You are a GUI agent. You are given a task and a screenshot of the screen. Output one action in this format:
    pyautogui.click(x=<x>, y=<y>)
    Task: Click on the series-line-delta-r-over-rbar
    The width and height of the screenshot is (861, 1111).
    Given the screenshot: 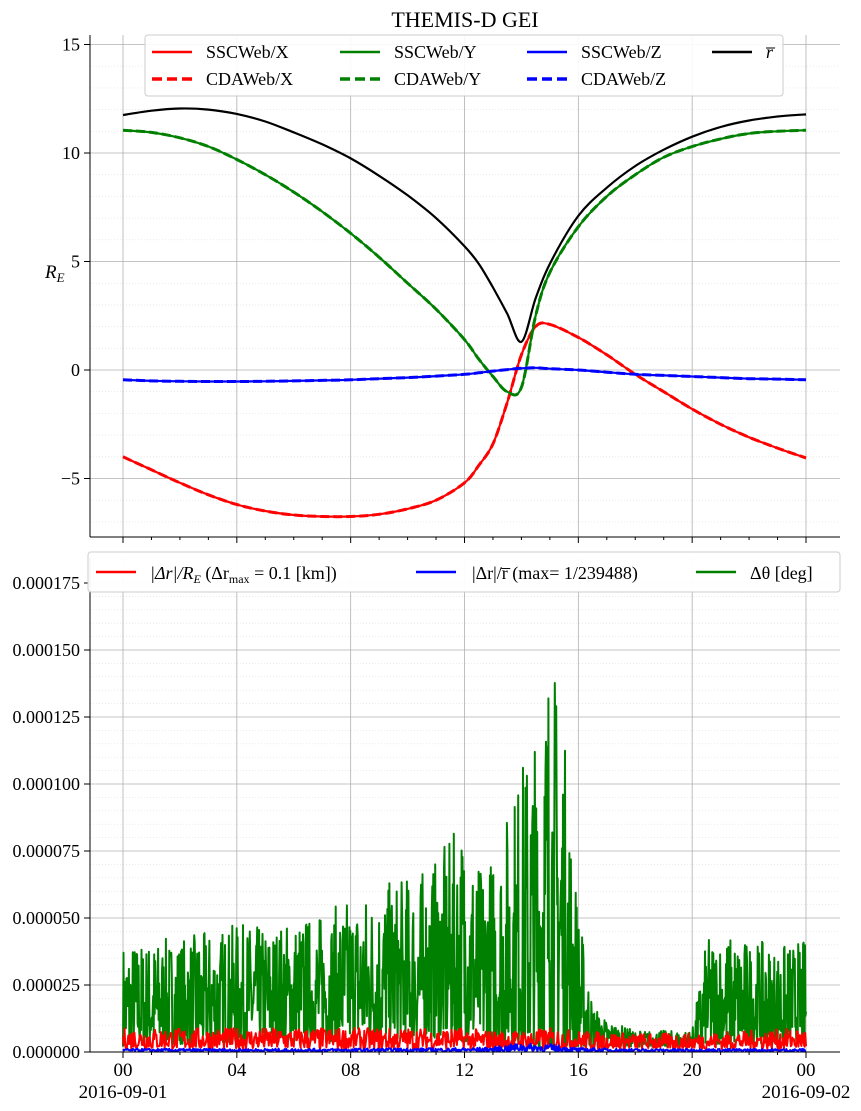 What is the action you would take?
    pyautogui.click(x=464, y=1047)
    